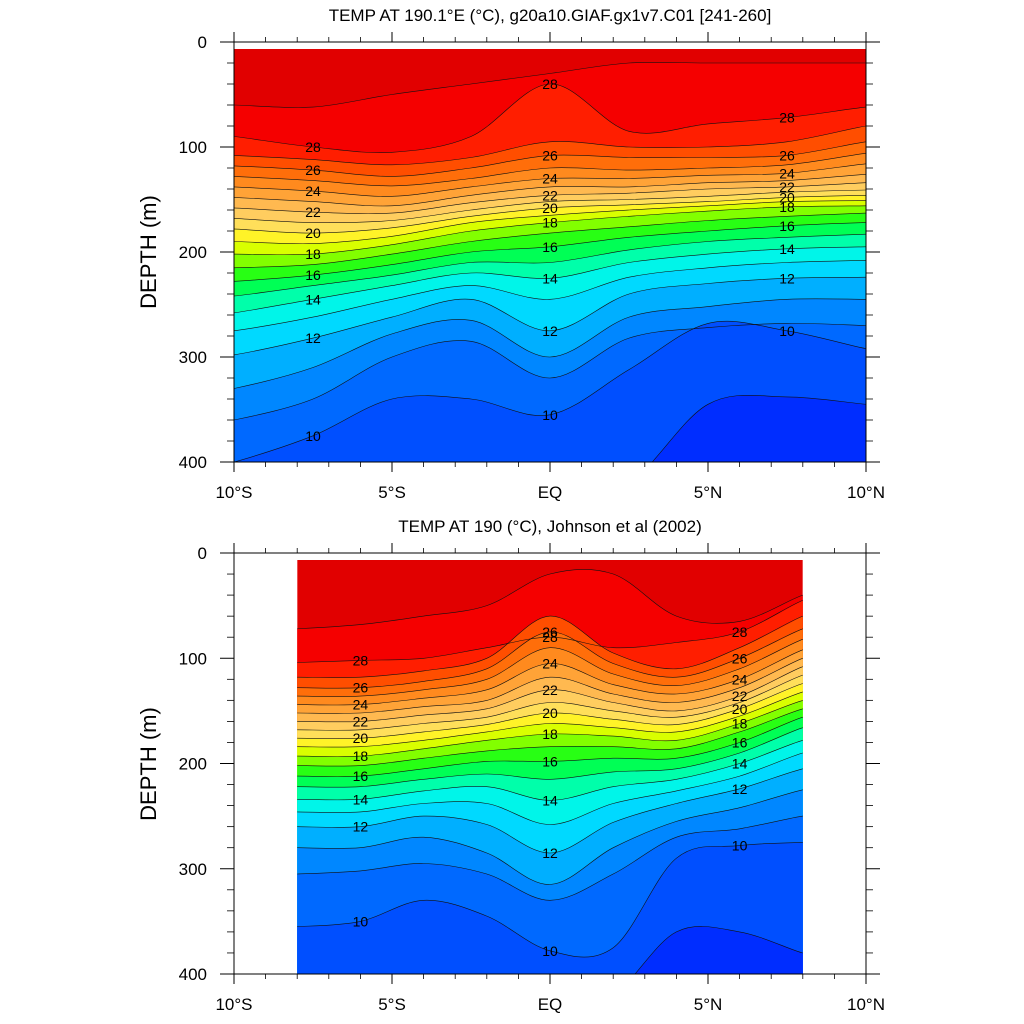  Describe the element at coordinates (550, 526) in the screenshot. I see `chart-title: TEMP AT 190 (°C), Johnson et al (2002)` at that location.